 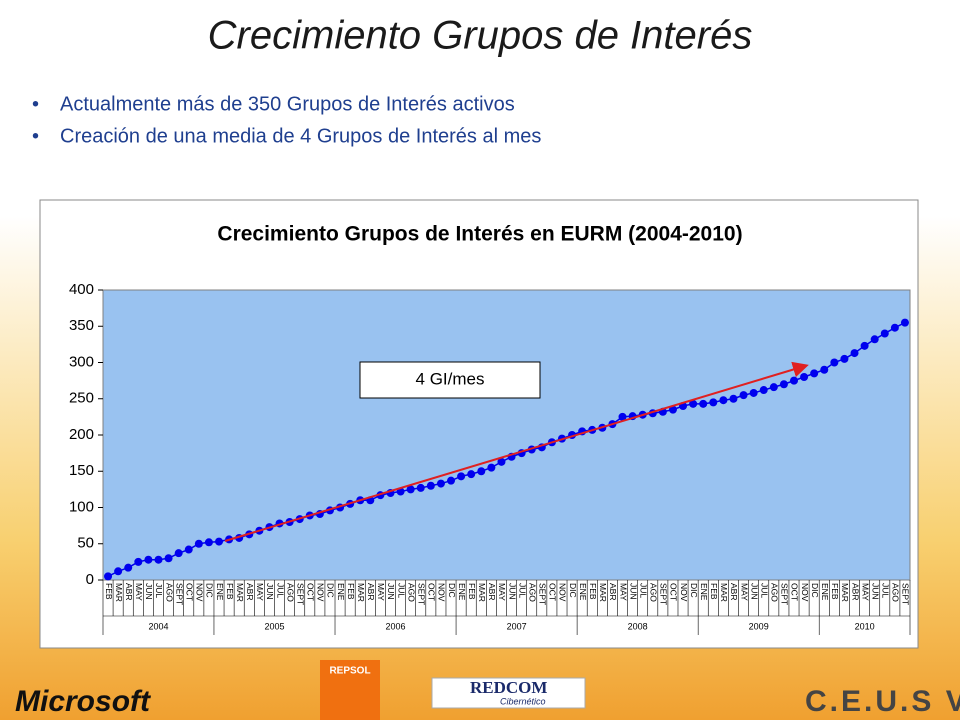 What do you see at coordinates (158, 626) in the screenshot?
I see `group-label: 2004` at bounding box center [158, 626].